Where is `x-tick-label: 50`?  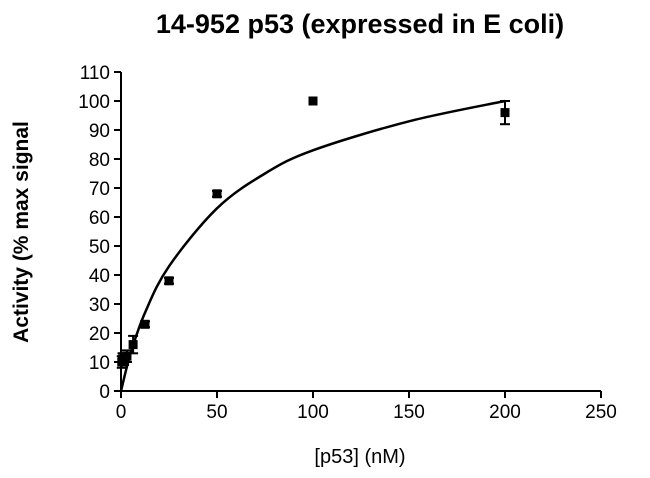 x-tick-label: 50 is located at coordinates (216, 412).